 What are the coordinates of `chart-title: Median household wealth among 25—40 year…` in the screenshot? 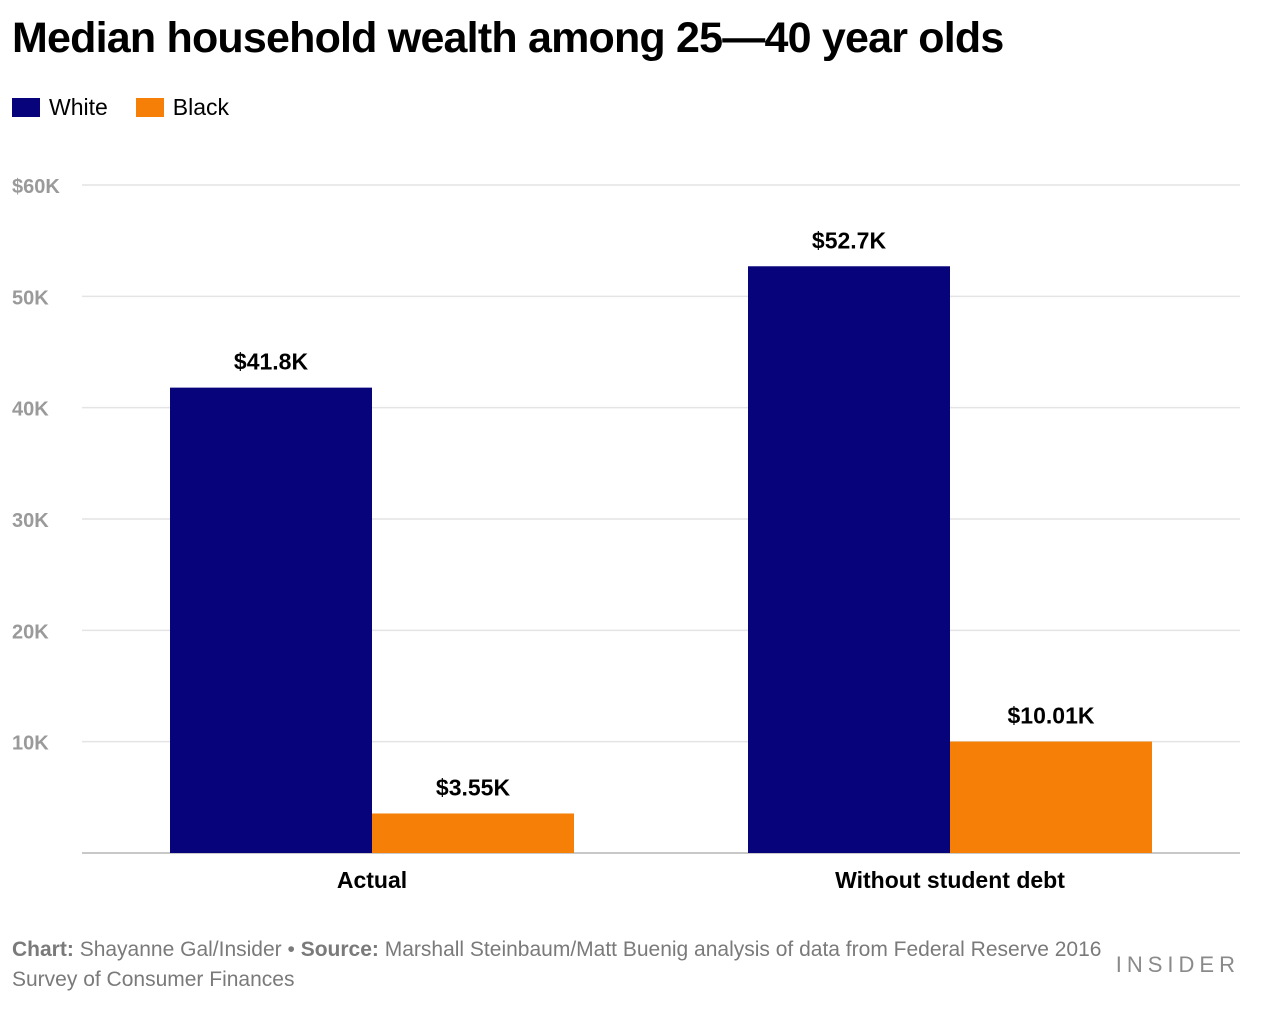 It's located at (508, 38).